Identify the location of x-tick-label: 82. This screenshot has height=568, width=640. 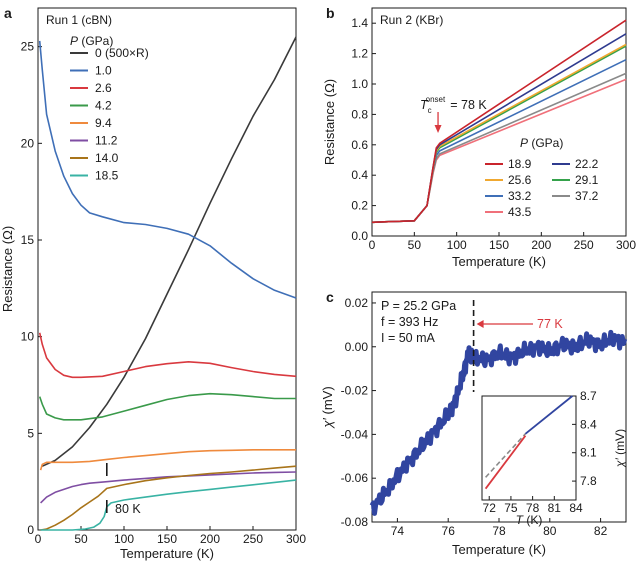
(601, 531).